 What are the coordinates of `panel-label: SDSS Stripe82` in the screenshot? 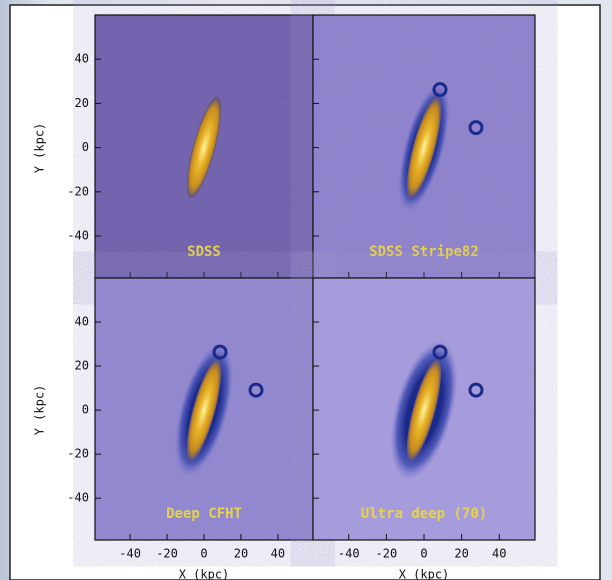 It's located at (424, 252).